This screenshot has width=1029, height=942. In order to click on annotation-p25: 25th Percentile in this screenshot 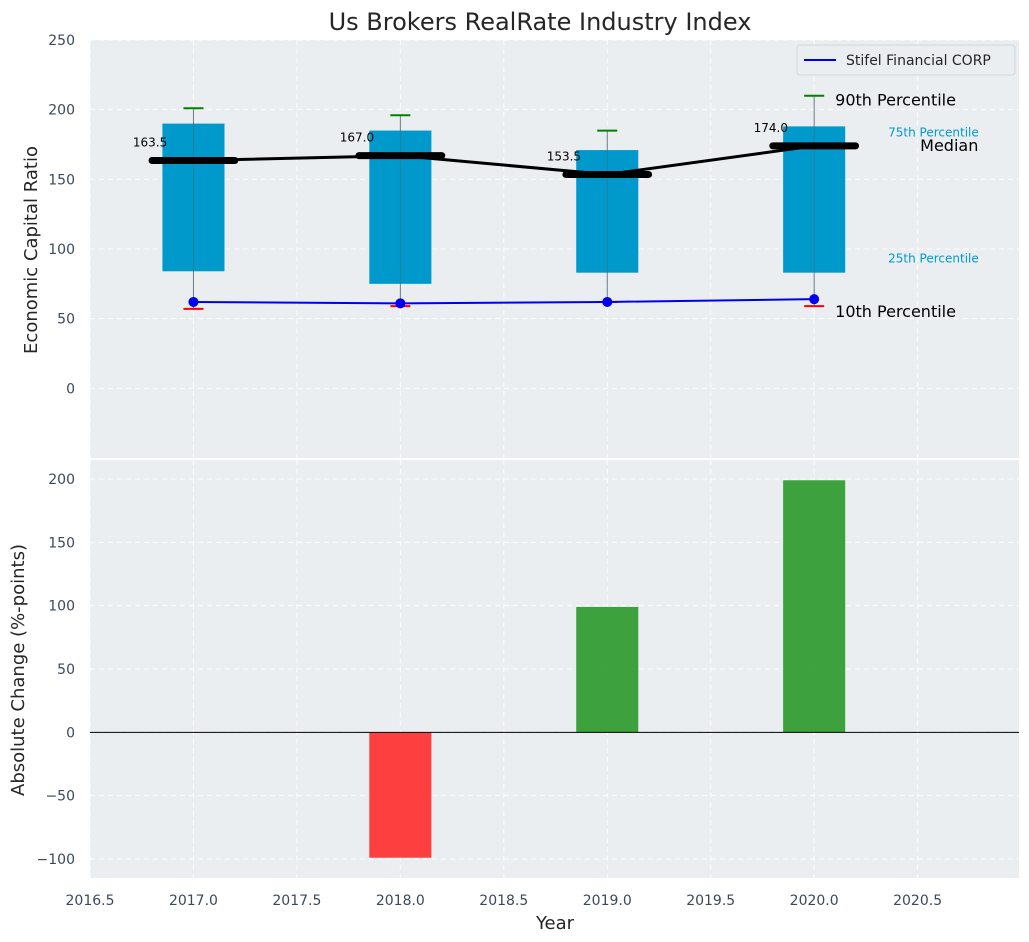, I will do `click(933, 259)`.